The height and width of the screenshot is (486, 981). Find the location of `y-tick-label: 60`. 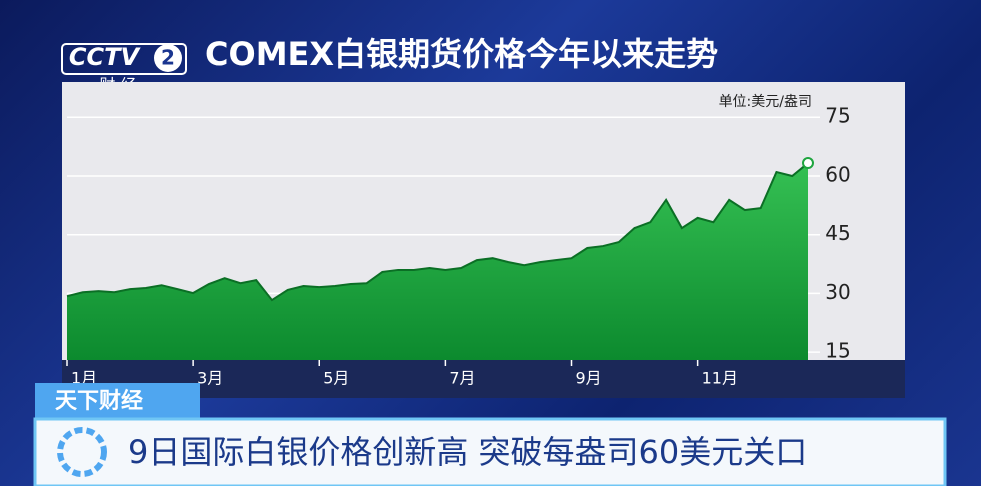

y-tick-label: 60 is located at coordinates (837, 174).